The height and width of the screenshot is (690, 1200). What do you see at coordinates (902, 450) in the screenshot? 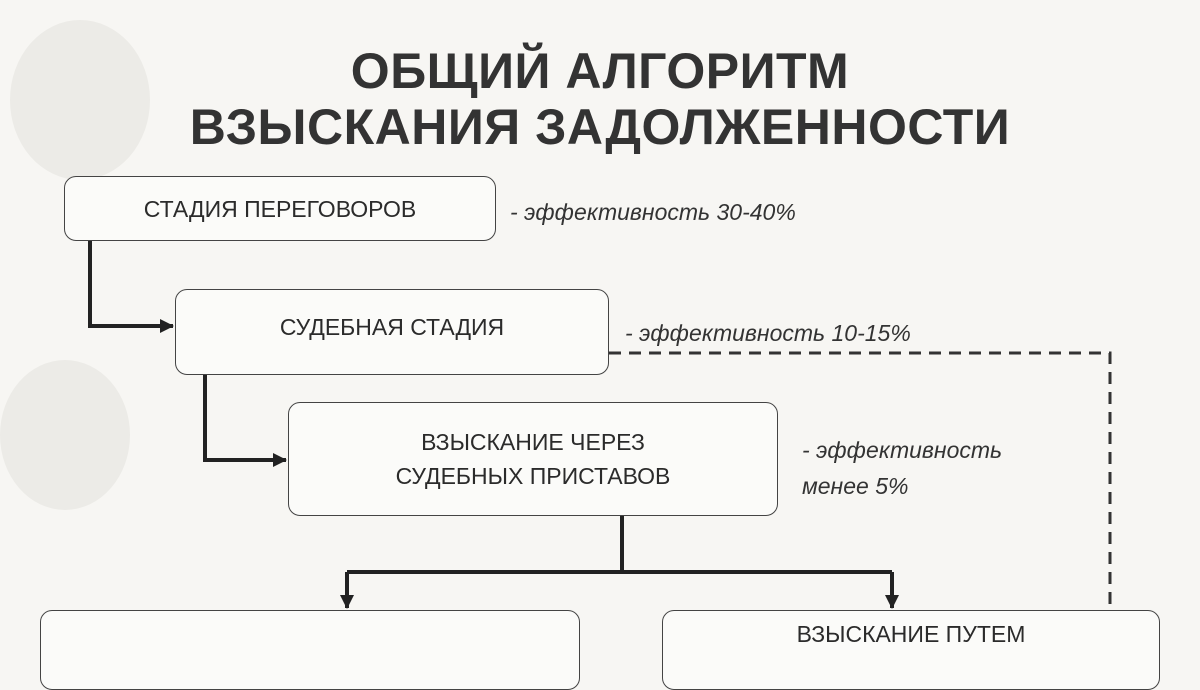
I see `note-line1: - эффективность` at bounding box center [902, 450].